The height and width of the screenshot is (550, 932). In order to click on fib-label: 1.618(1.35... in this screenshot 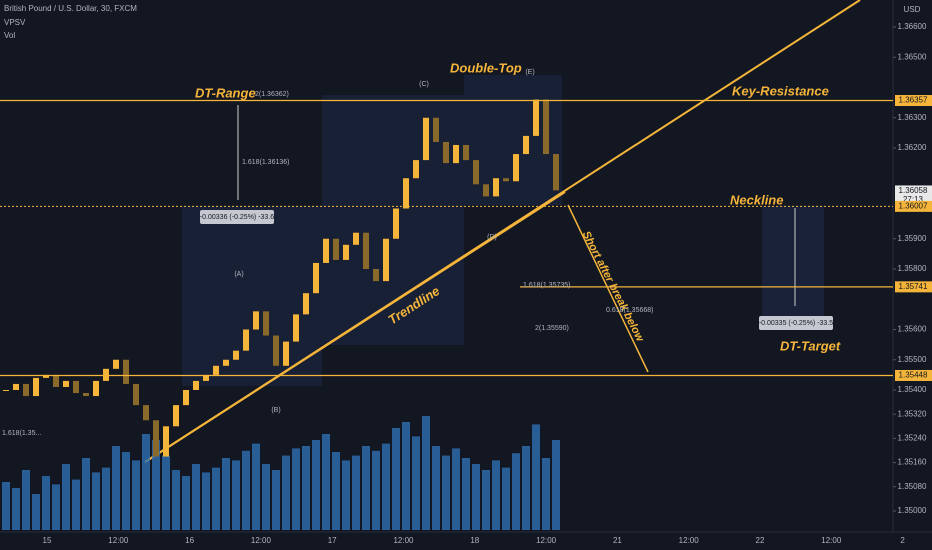, I will do `click(21, 433)`.